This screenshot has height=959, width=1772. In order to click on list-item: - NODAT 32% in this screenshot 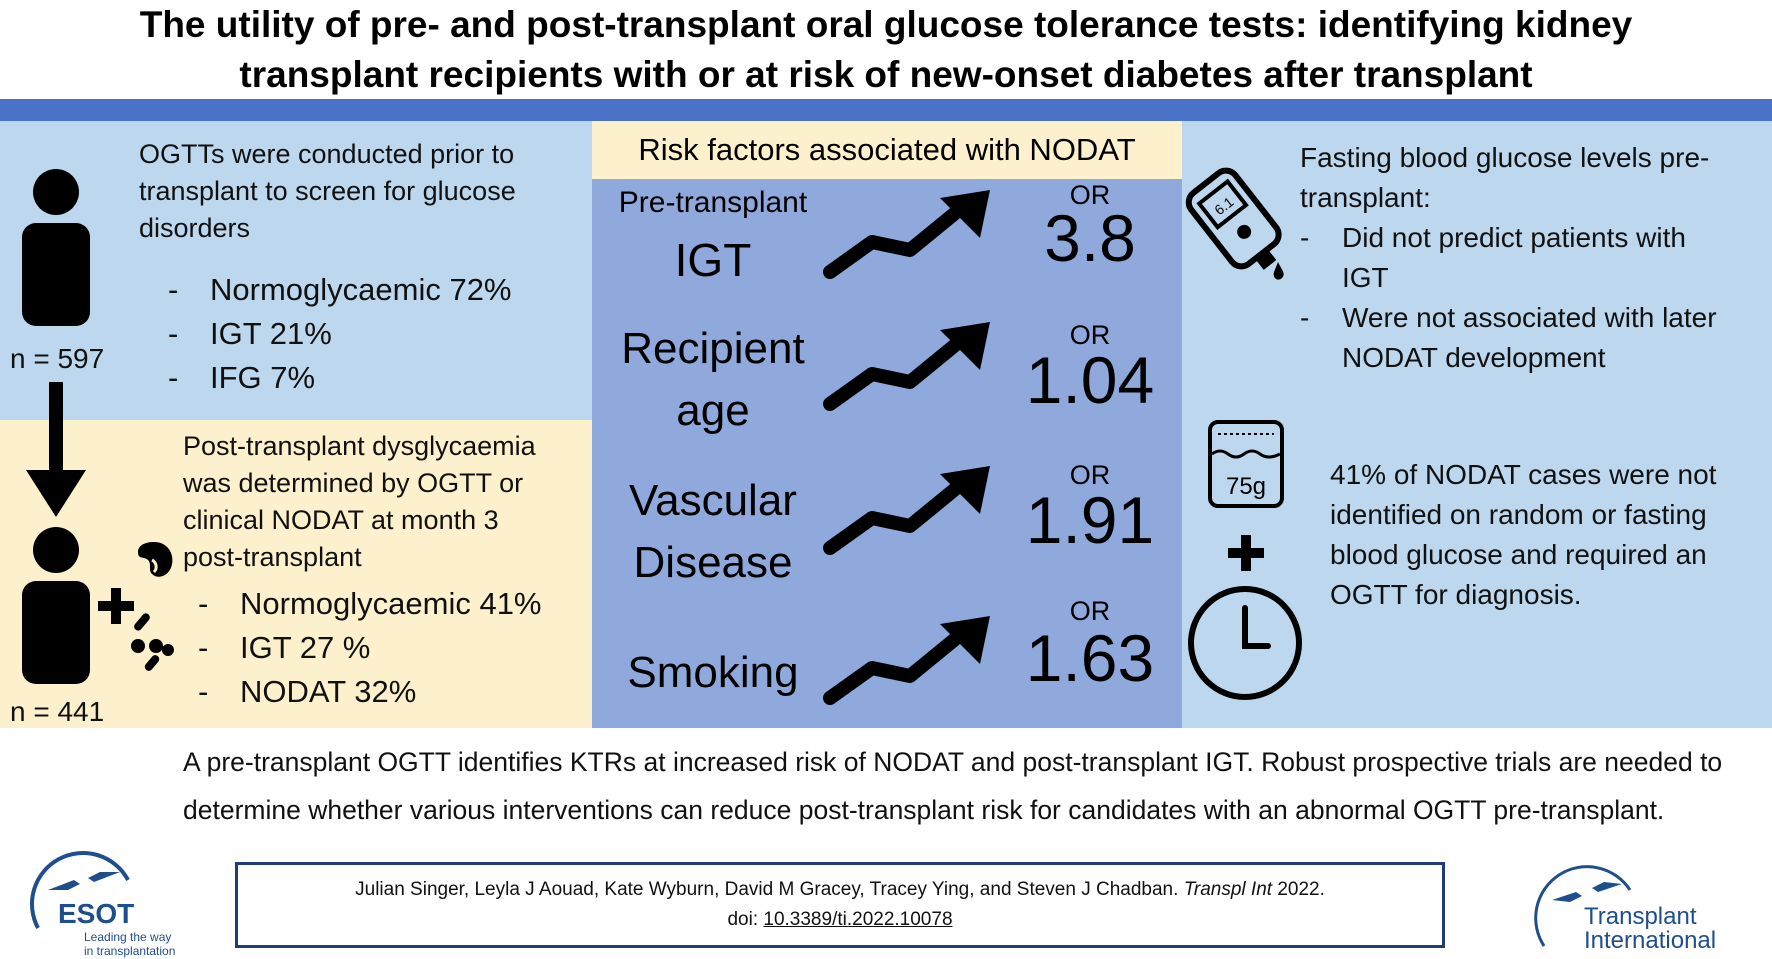, I will do `click(307, 691)`.